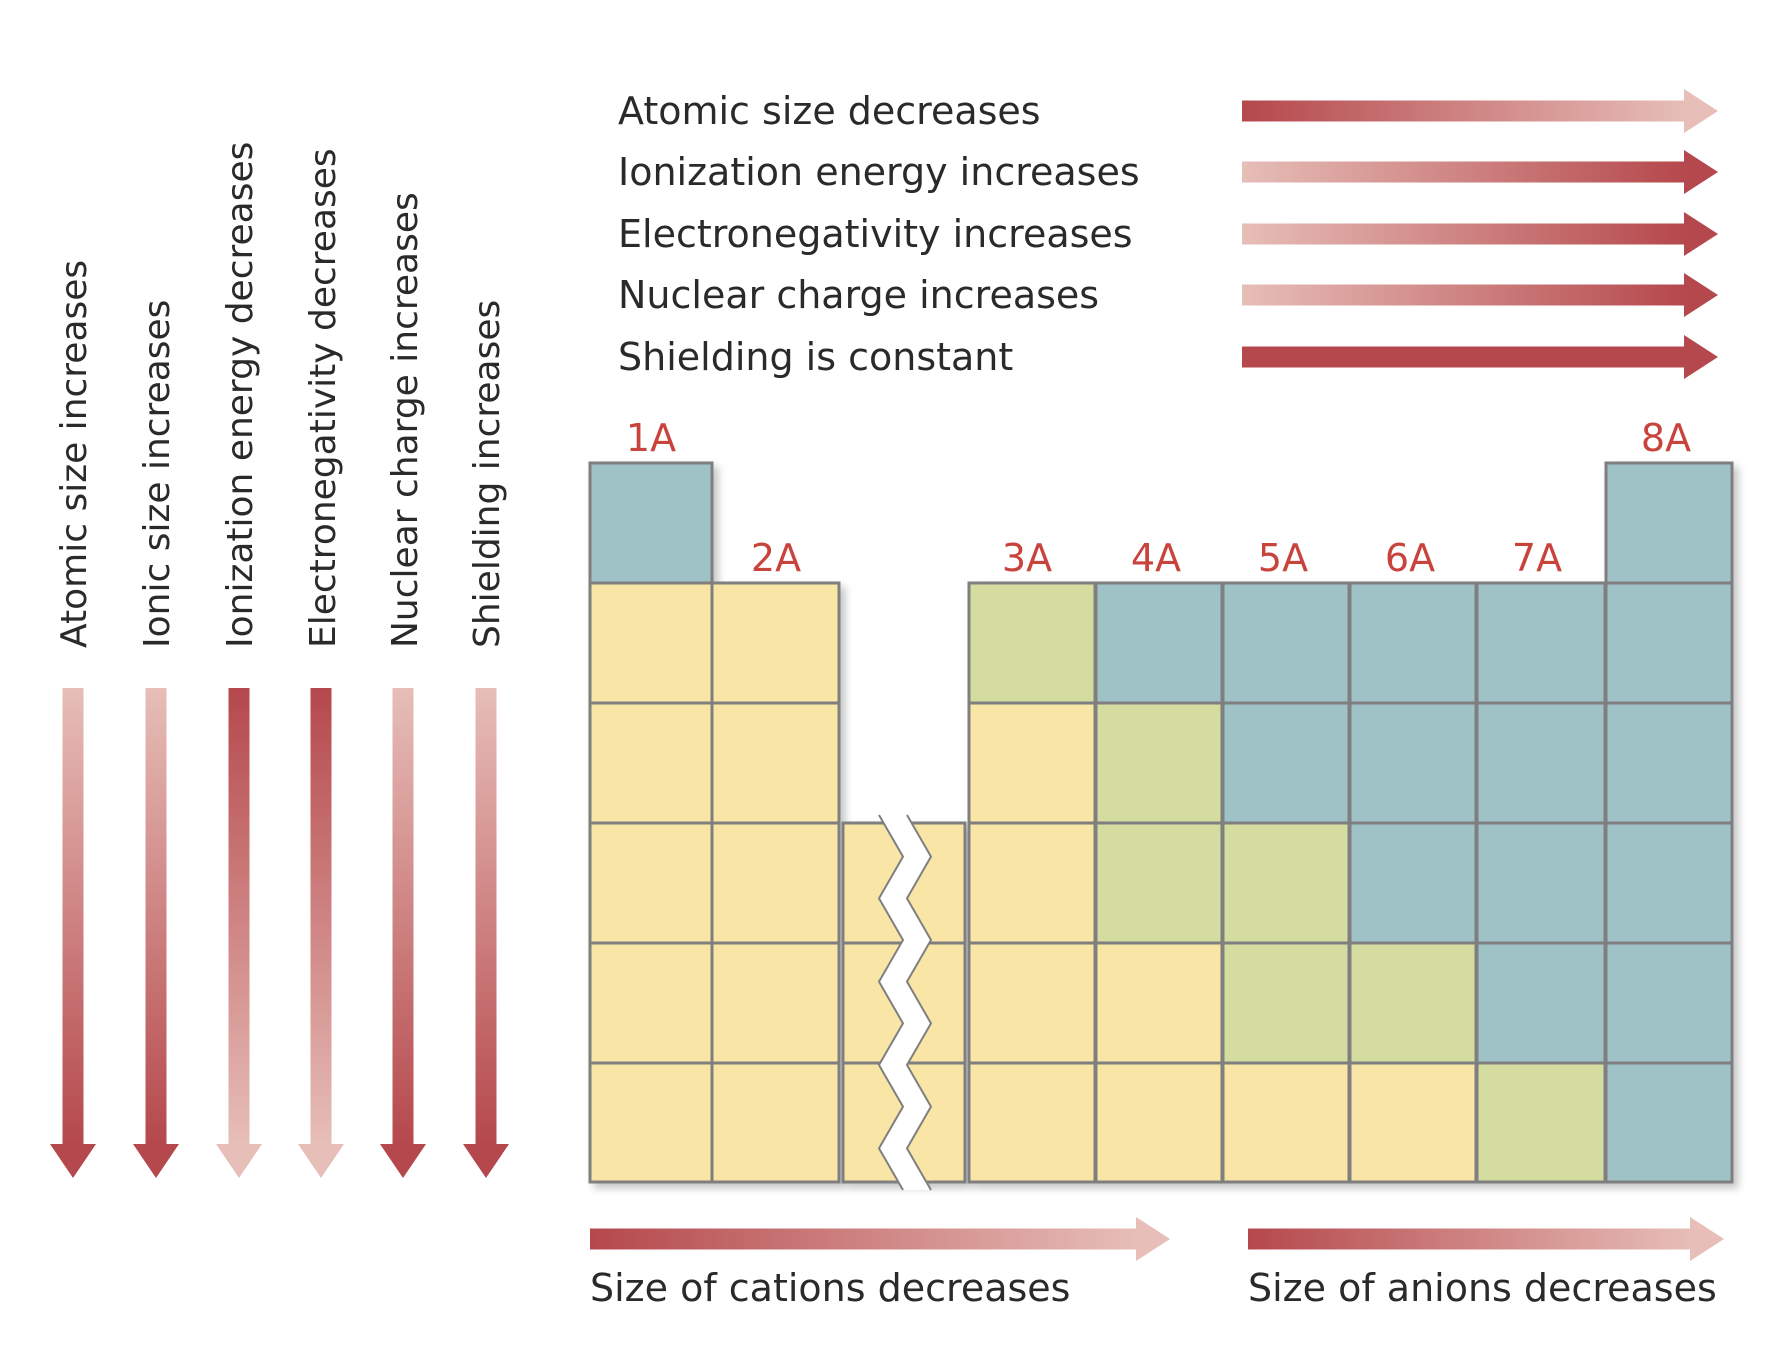 The image size is (1792, 1348). Describe the element at coordinates (1537, 558) in the screenshot. I see `group-label-7a: 7A` at that location.